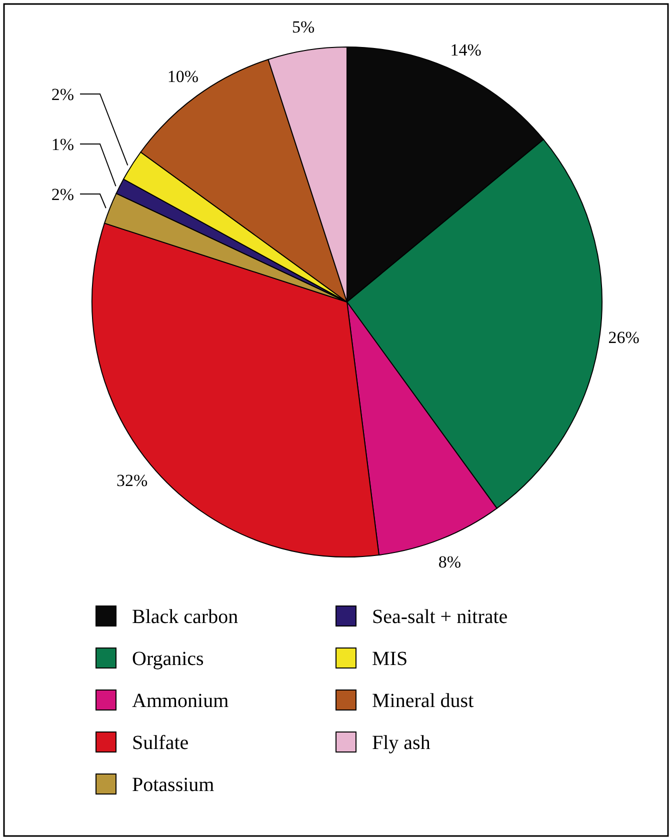 Image resolution: width=672 pixels, height=840 pixels. What do you see at coordinates (168, 659) in the screenshot?
I see `legend-label: Organics` at bounding box center [168, 659].